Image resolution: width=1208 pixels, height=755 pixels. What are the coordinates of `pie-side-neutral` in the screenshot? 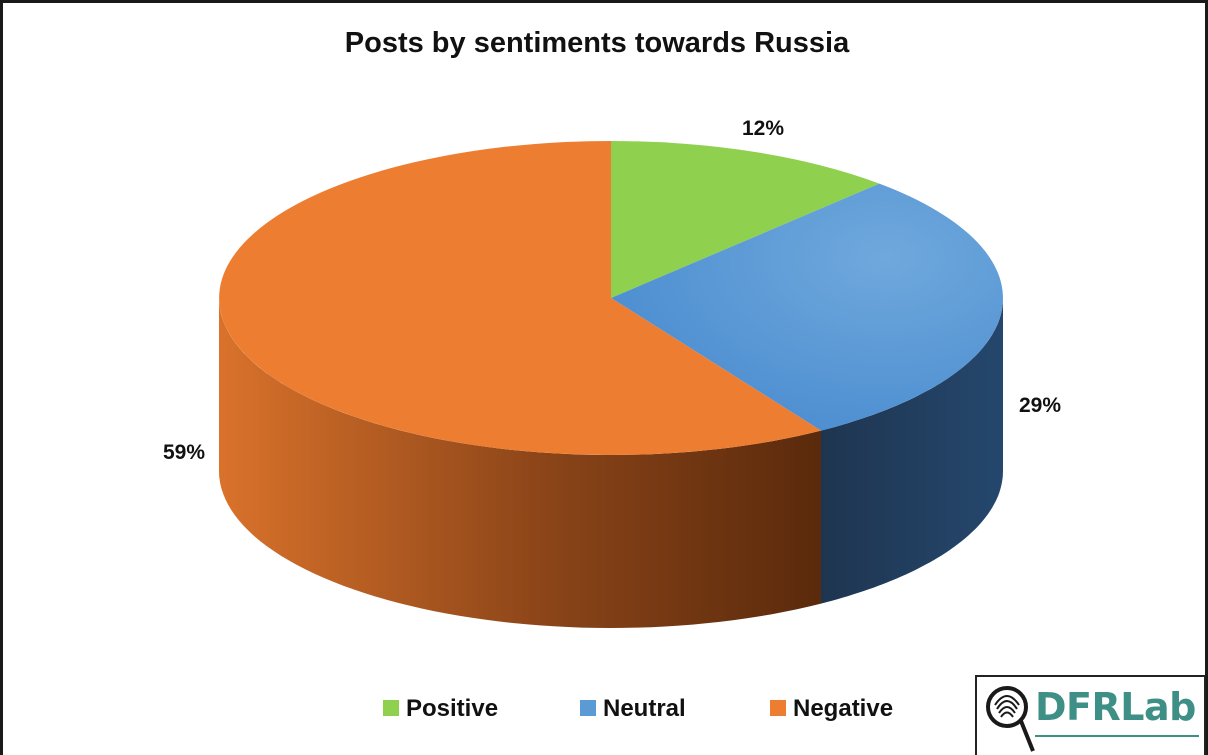 It's located at (912, 451).